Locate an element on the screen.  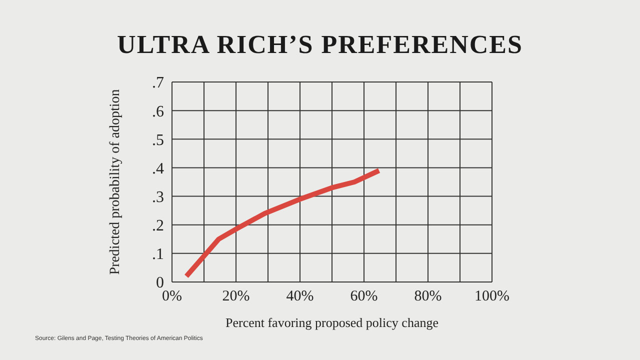
x-tick-label: 60% is located at coordinates (364, 296).